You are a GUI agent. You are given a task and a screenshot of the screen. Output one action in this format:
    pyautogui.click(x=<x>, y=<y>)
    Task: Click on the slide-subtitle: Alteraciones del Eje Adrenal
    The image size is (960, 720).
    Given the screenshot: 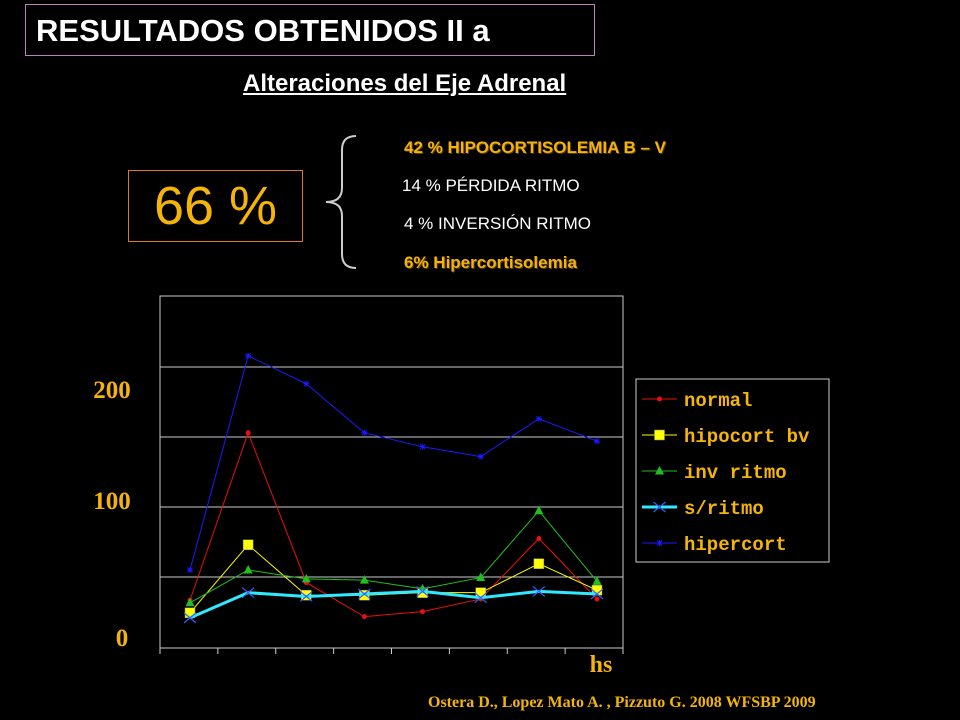 What is the action you would take?
    pyautogui.click(x=405, y=83)
    